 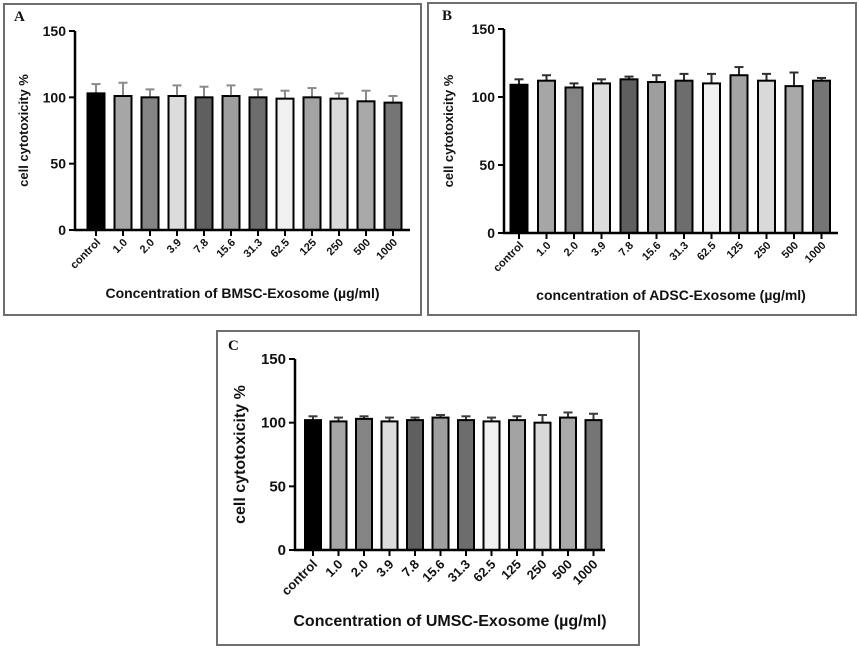 What do you see at coordinates (233, 346) in the screenshot?
I see `panel-c-letter: C` at bounding box center [233, 346].